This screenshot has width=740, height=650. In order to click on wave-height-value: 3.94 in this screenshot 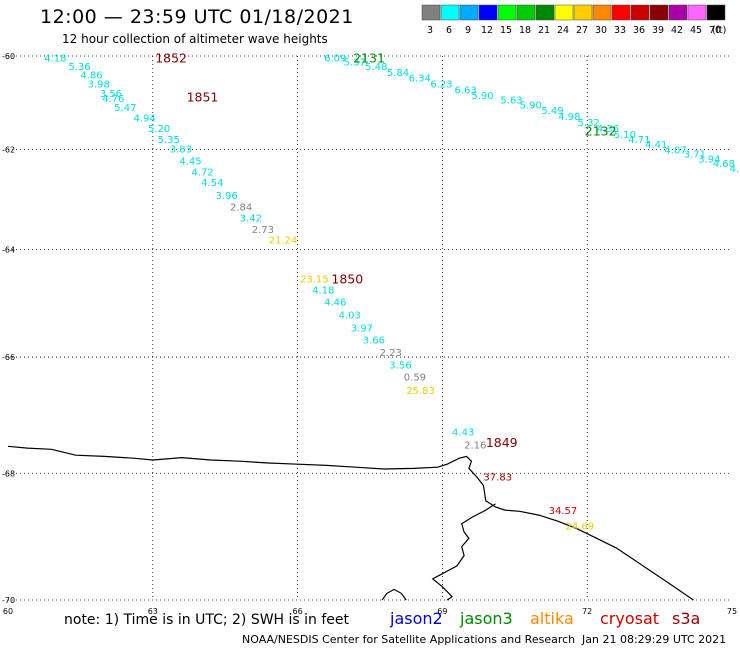, I will do `click(709, 159)`.